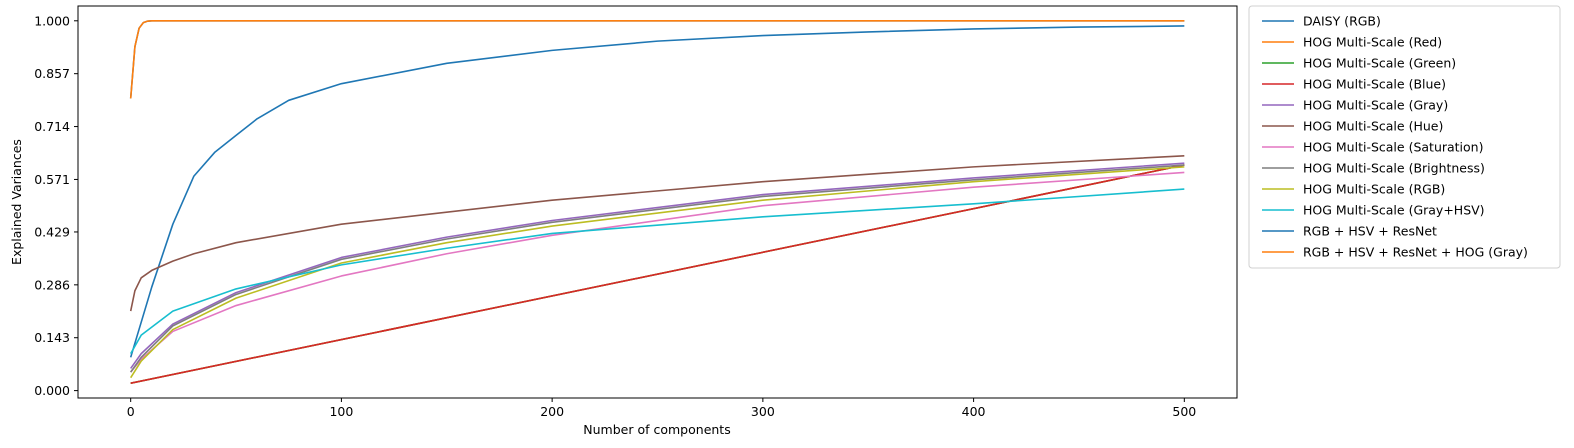  I want to click on legend-label: RGB + HSV + ResNet, so click(1370, 231).